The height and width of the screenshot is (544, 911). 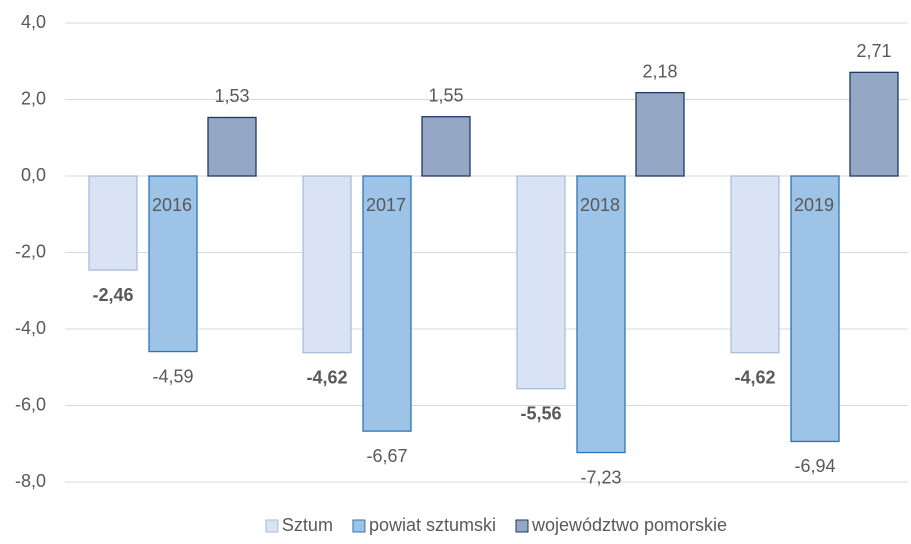 I want to click on y-tick-label: 4,0, so click(x=33, y=22).